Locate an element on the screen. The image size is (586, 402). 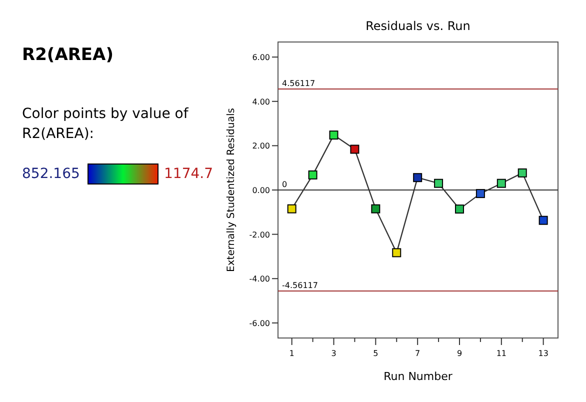
text: 1174.7 is located at coordinates (188, 174).